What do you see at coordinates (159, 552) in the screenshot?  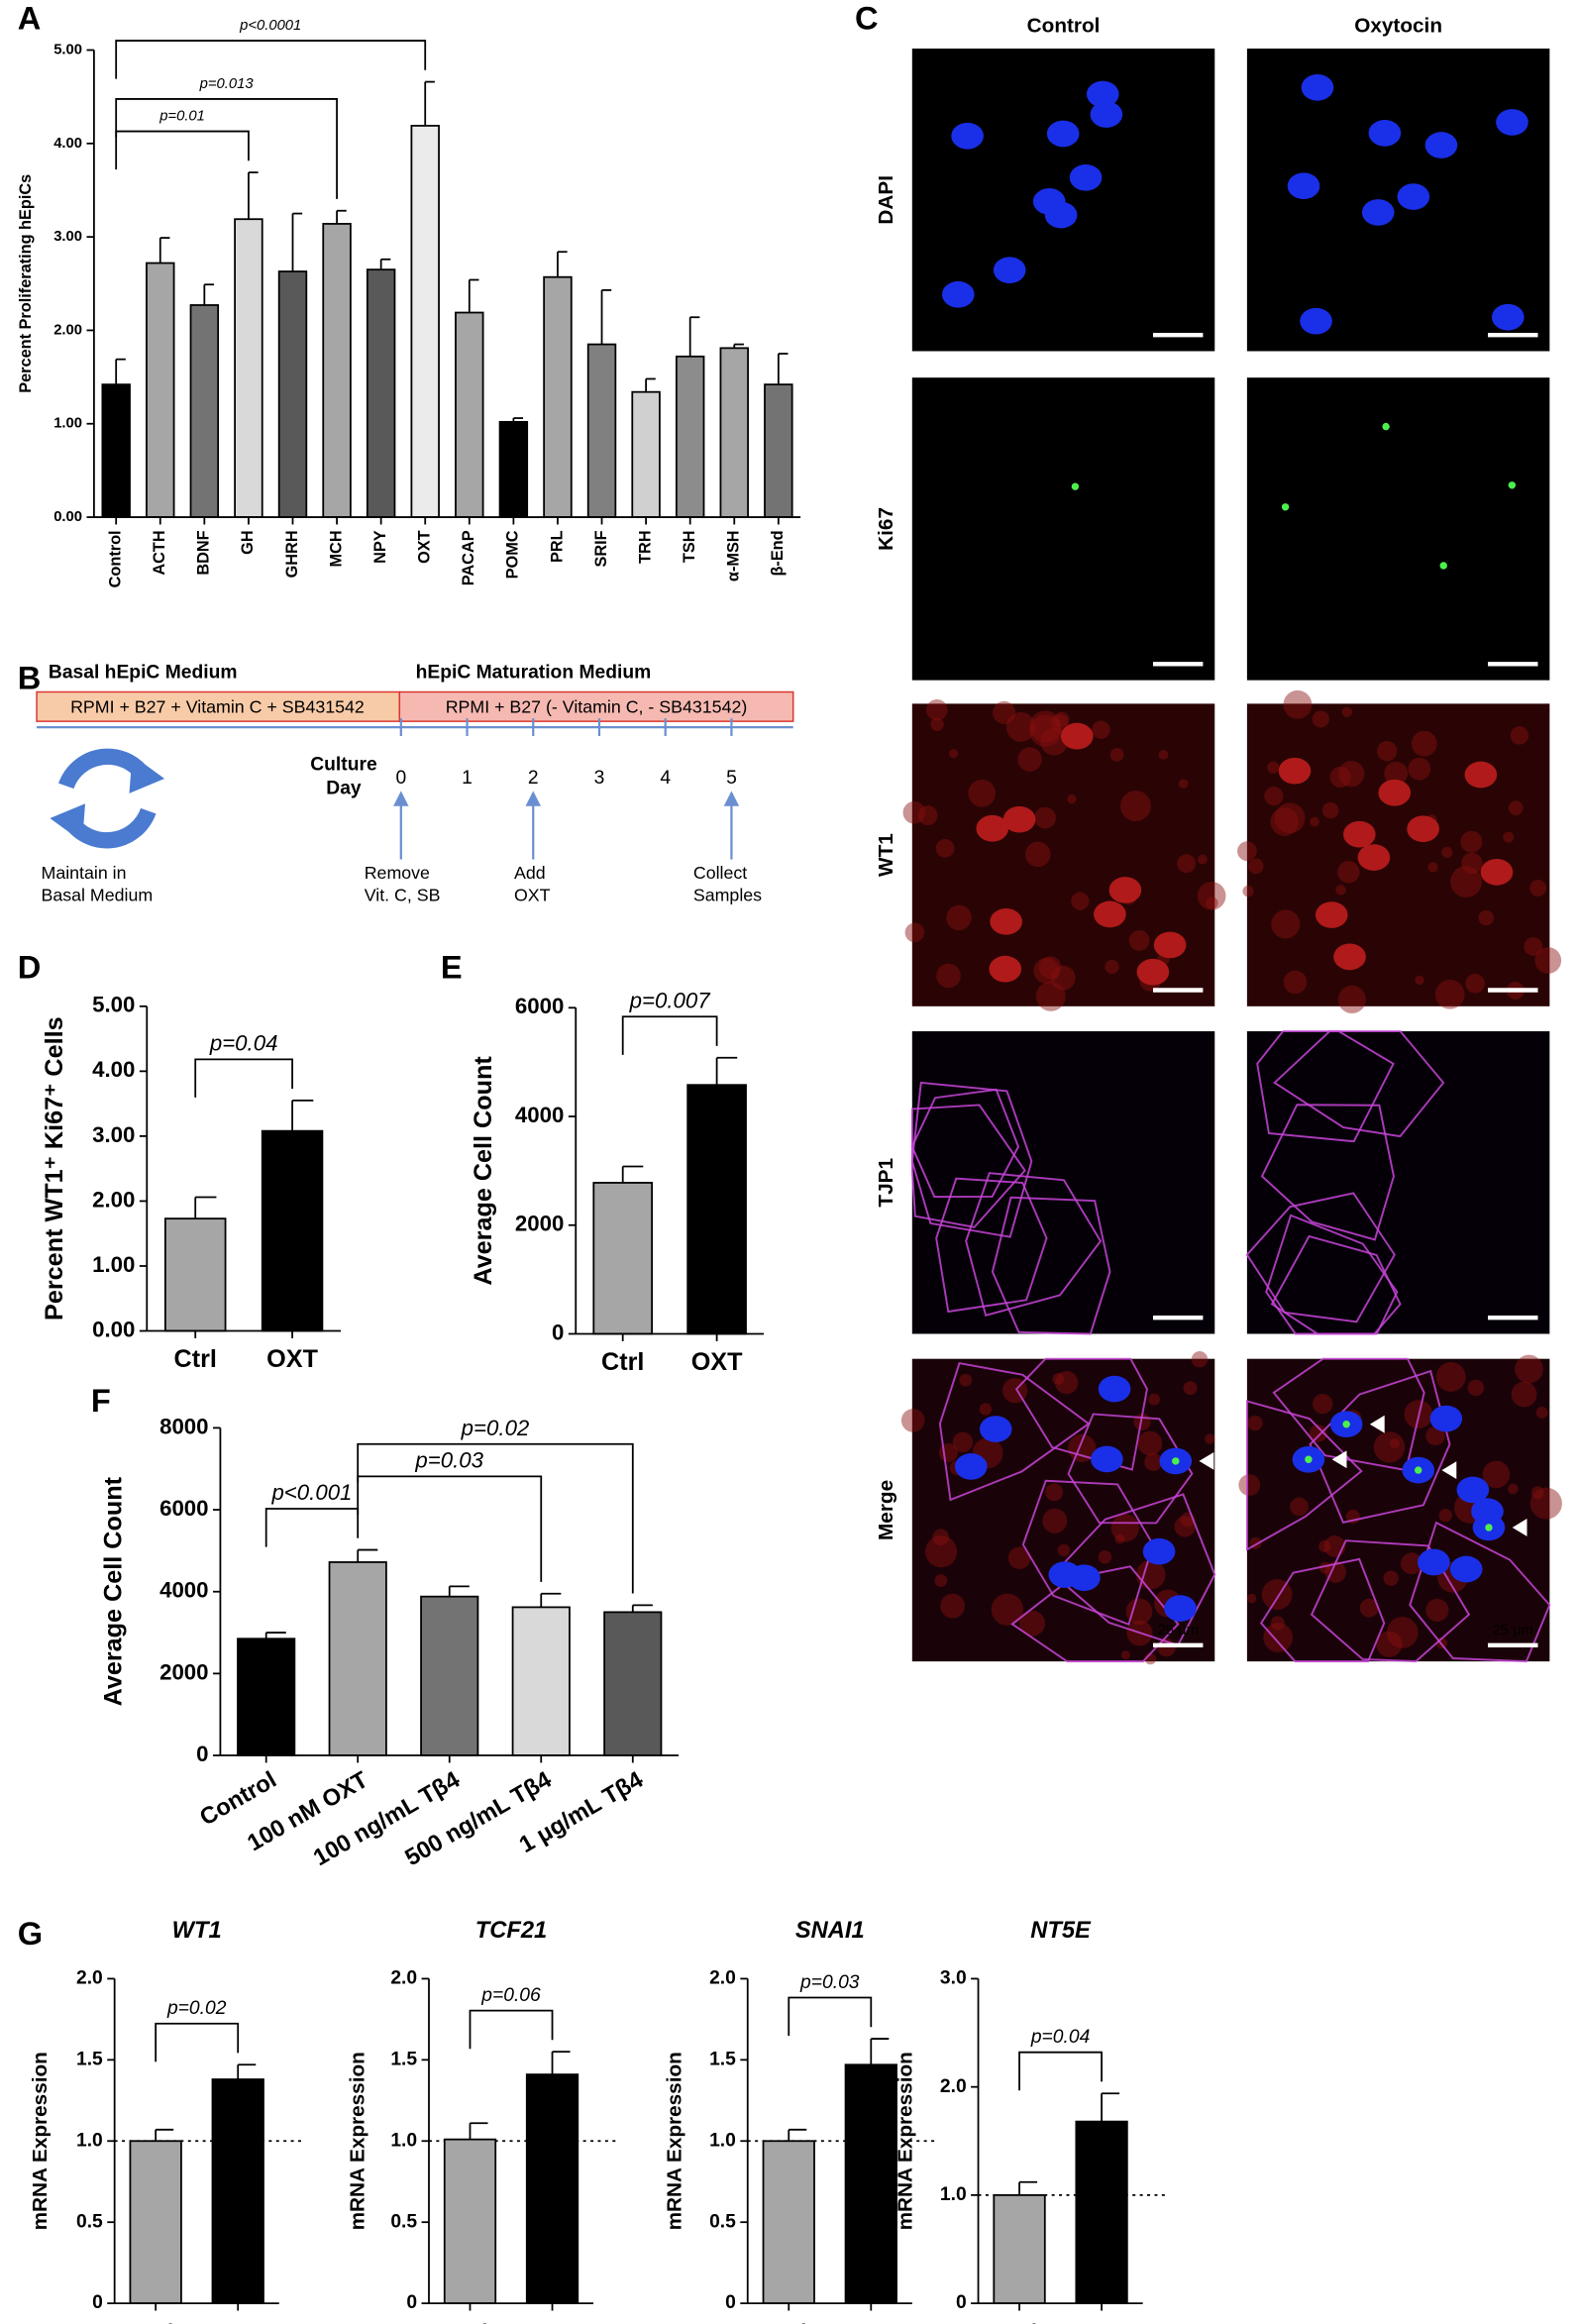 I see `x-tick-label: ACTH` at bounding box center [159, 552].